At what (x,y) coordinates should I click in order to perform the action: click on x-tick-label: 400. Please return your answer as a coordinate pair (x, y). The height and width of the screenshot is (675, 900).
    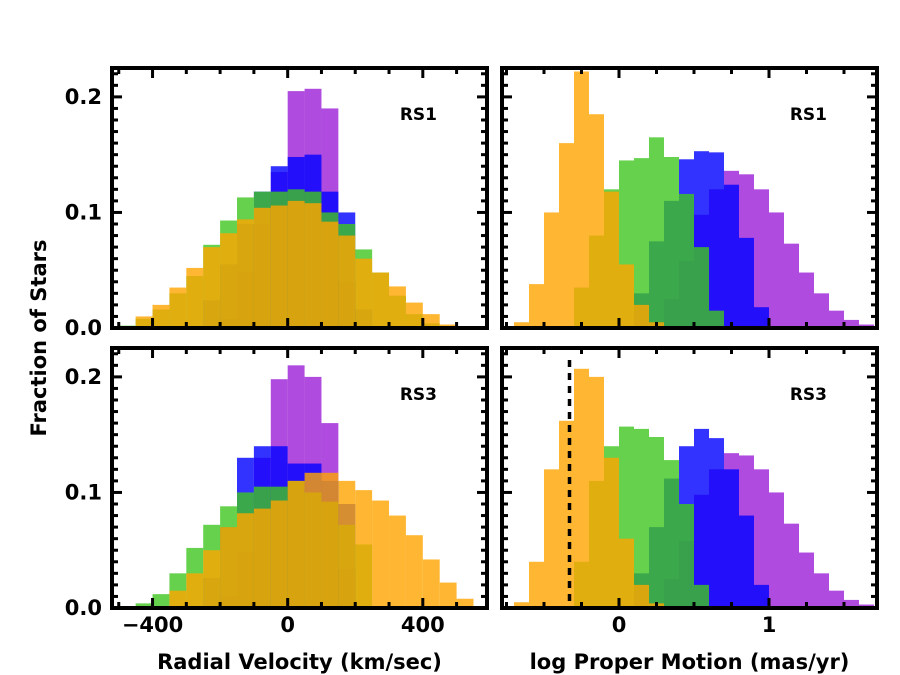
    Looking at the image, I should click on (423, 625).